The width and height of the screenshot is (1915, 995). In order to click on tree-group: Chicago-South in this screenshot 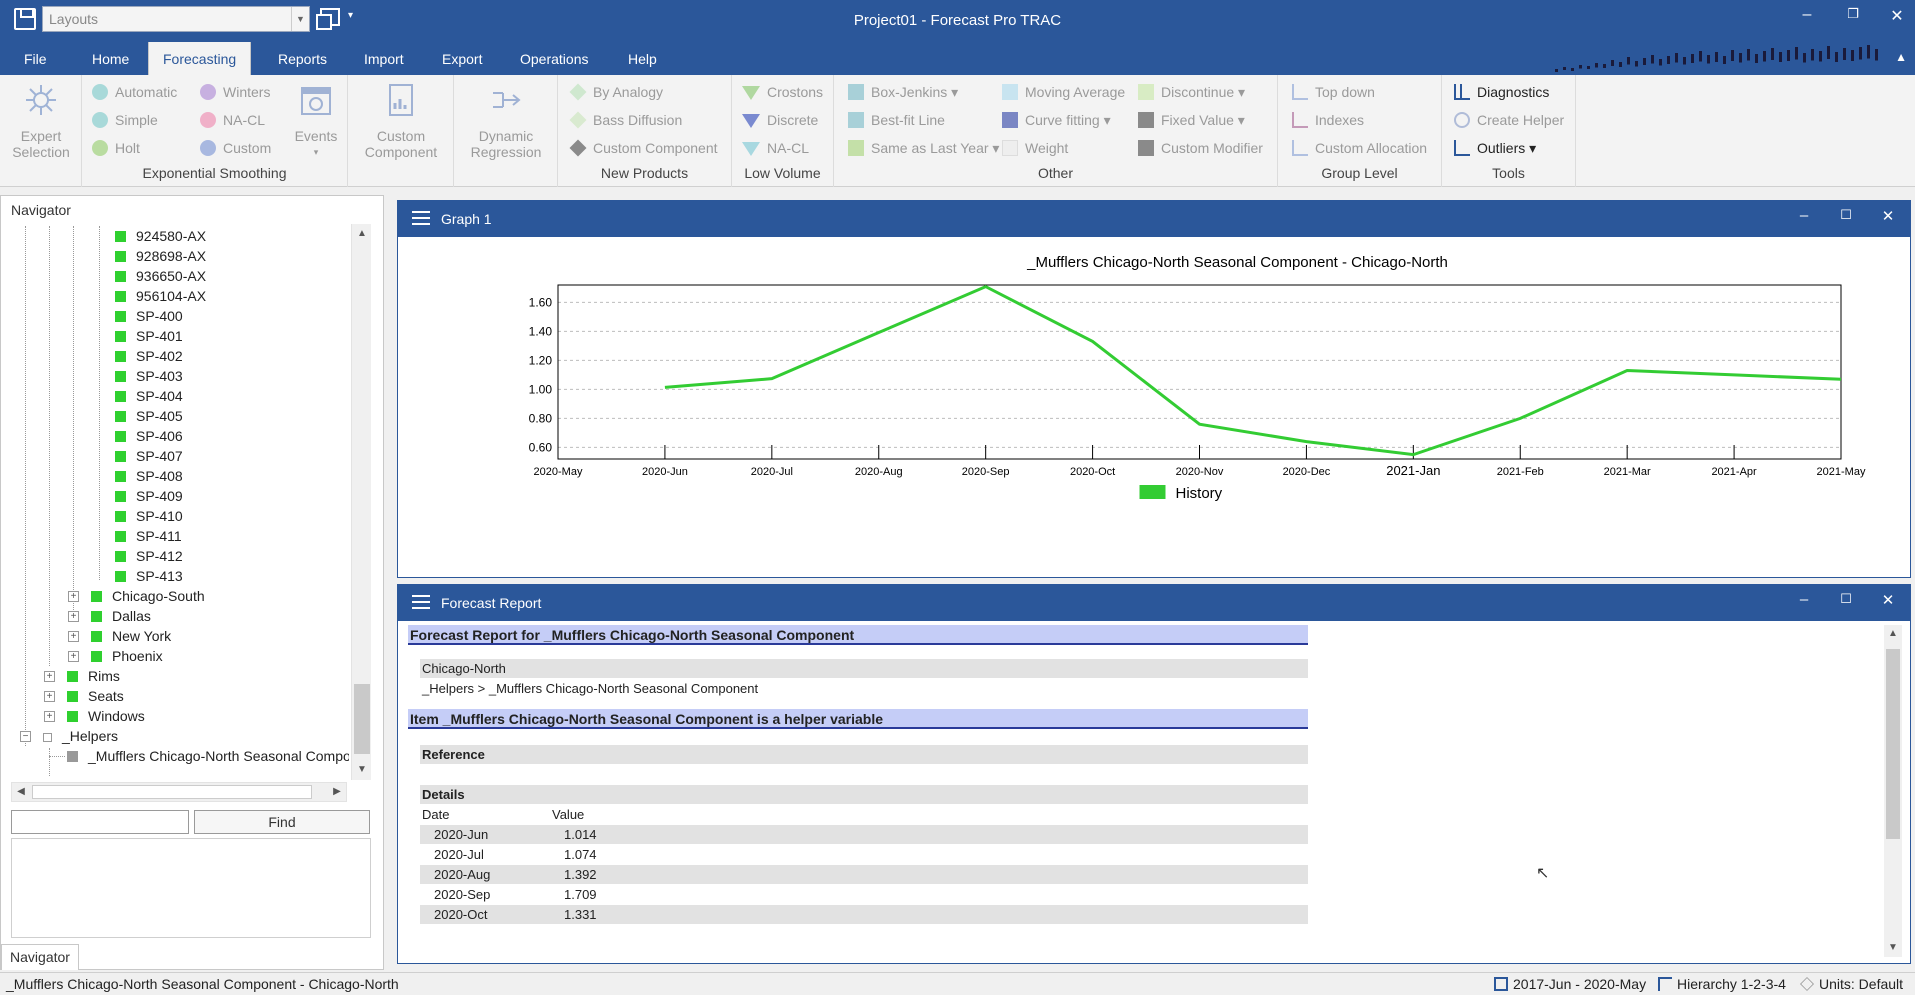, I will do `click(148, 596)`.